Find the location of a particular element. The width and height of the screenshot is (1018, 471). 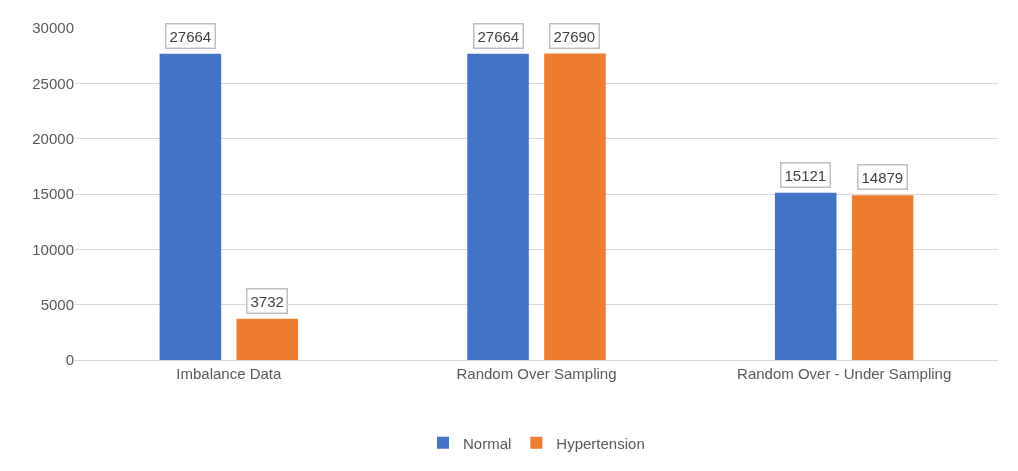

x-tick-label: Imbalance Data is located at coordinates (229, 373).